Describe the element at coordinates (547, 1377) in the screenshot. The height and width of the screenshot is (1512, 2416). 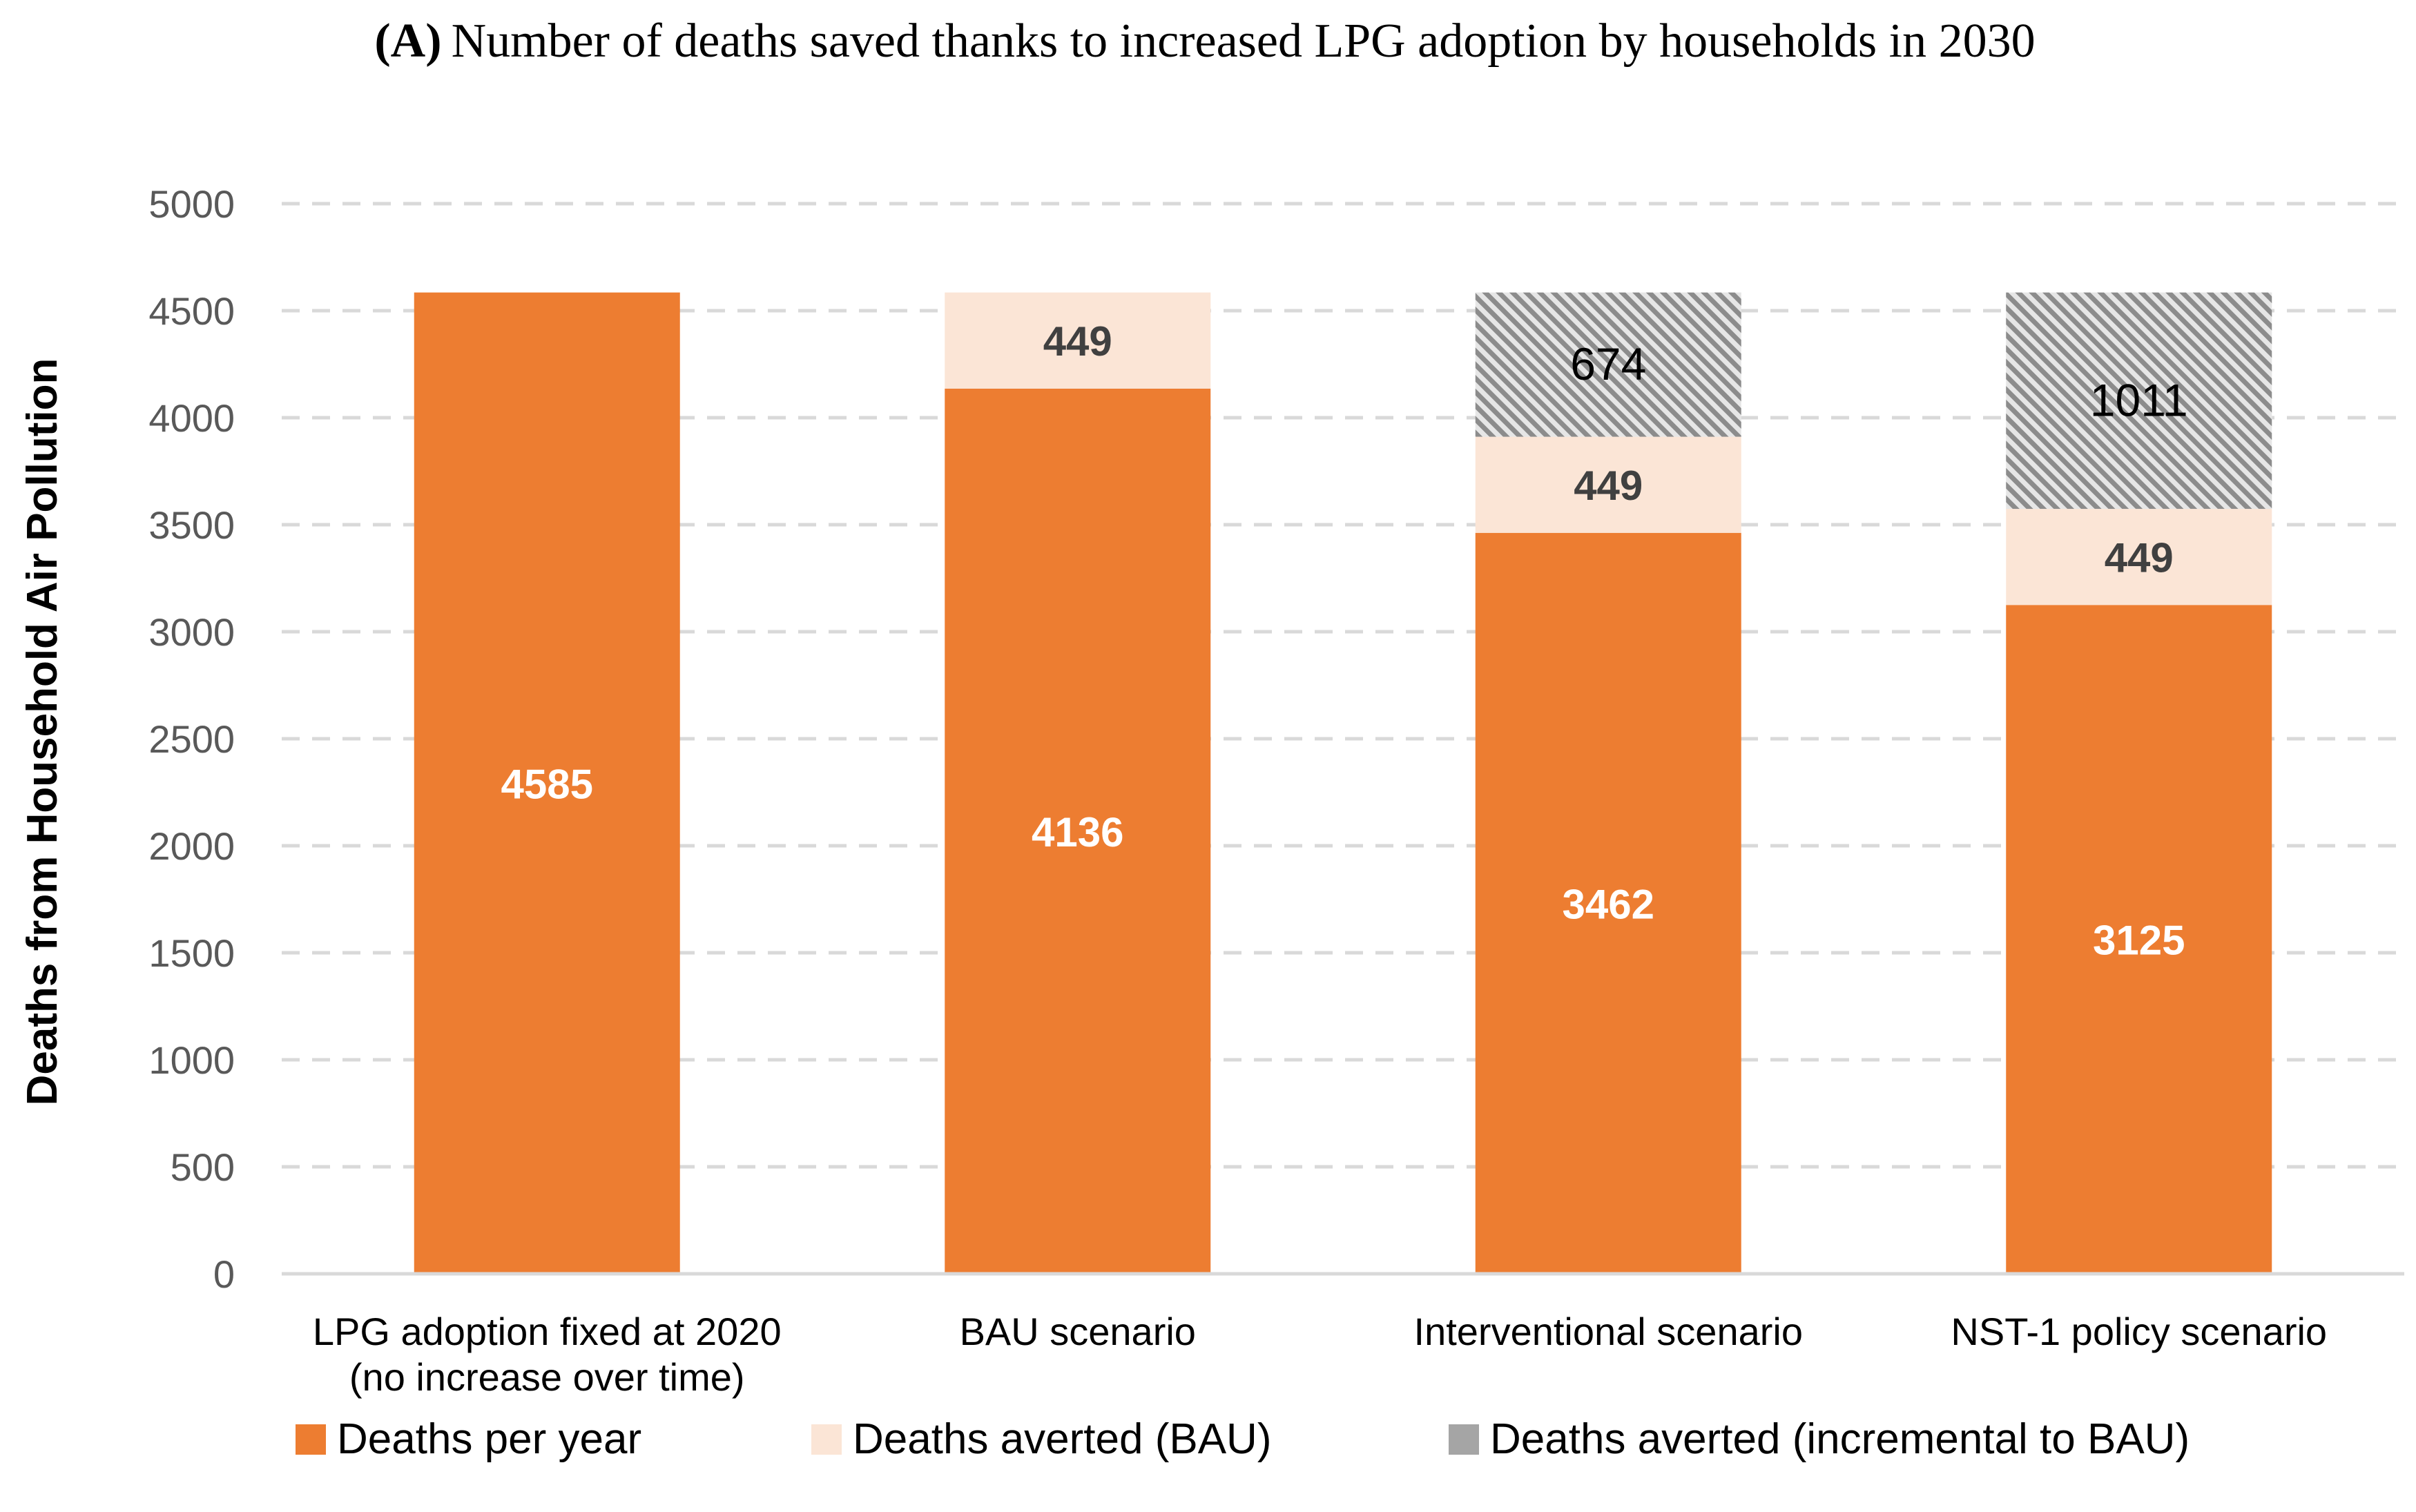
I see `x-tick-label: (no increase over time)` at that location.